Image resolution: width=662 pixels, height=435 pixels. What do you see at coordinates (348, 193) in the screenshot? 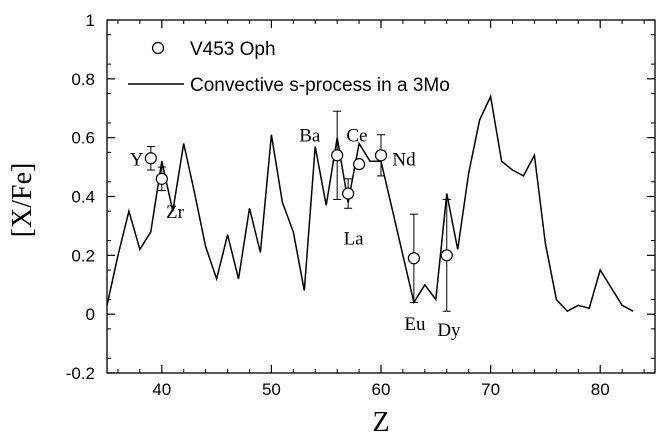
I see `point-la` at bounding box center [348, 193].